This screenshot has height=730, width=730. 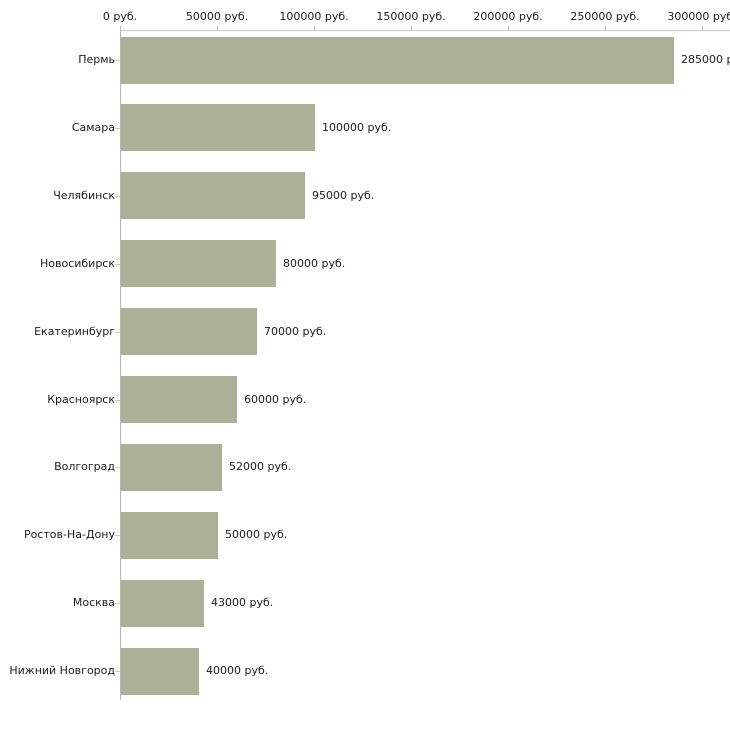 What do you see at coordinates (256, 534) in the screenshot?
I see `value-label: 50000 руб.` at bounding box center [256, 534].